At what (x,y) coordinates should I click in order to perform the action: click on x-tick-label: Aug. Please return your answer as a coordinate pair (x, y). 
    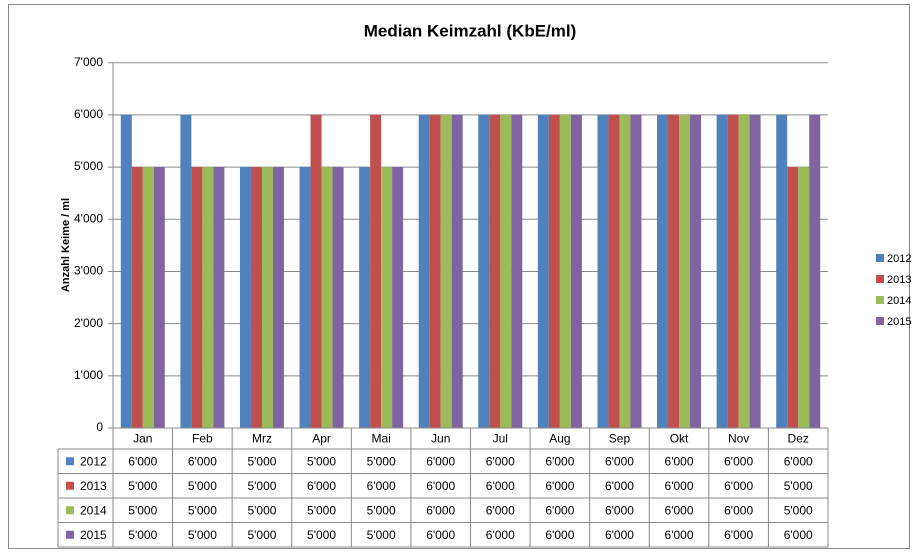
    Looking at the image, I should click on (559, 439).